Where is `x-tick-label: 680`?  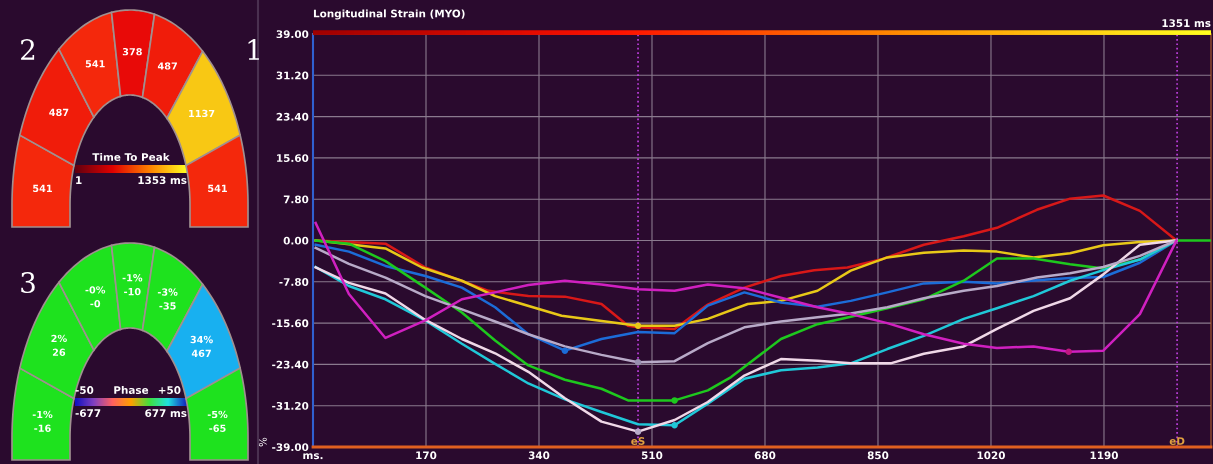
x-tick-label: 680 is located at coordinates (765, 455).